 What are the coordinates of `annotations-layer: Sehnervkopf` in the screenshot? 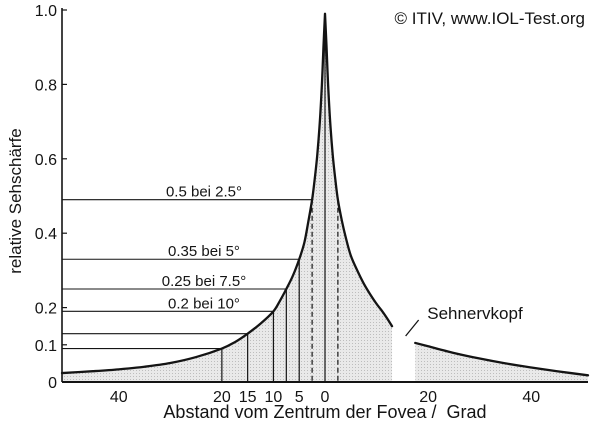 It's located at (464, 320).